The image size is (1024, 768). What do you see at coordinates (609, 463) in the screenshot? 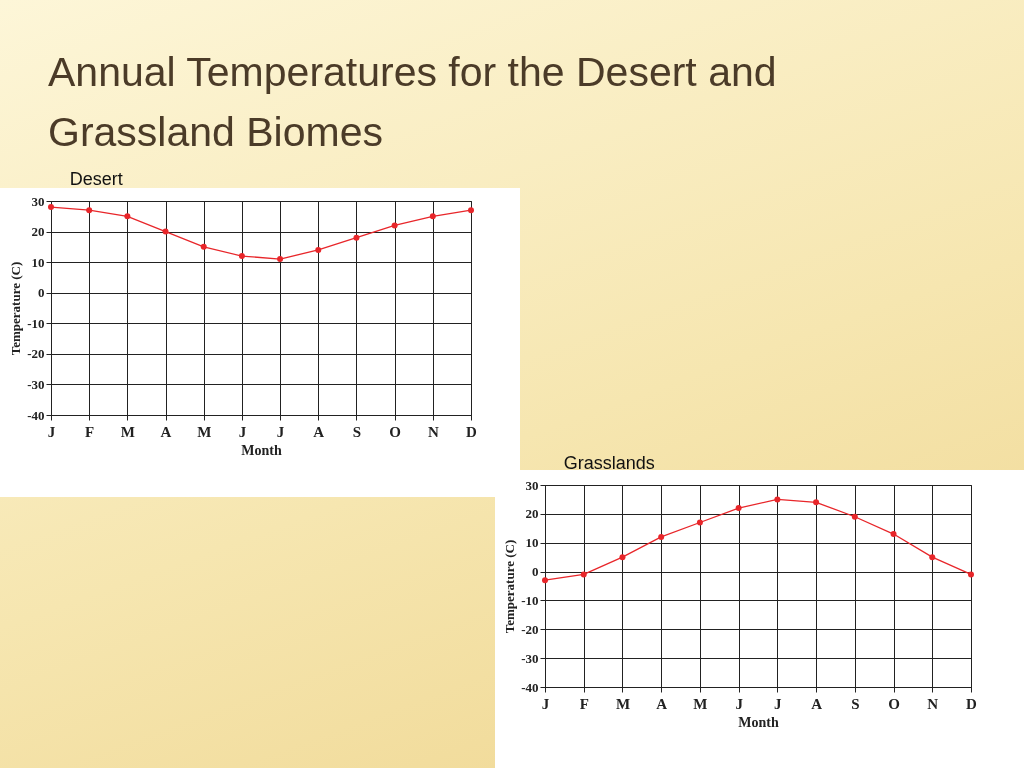
I see `chart-title: Grasslands` at bounding box center [609, 463].